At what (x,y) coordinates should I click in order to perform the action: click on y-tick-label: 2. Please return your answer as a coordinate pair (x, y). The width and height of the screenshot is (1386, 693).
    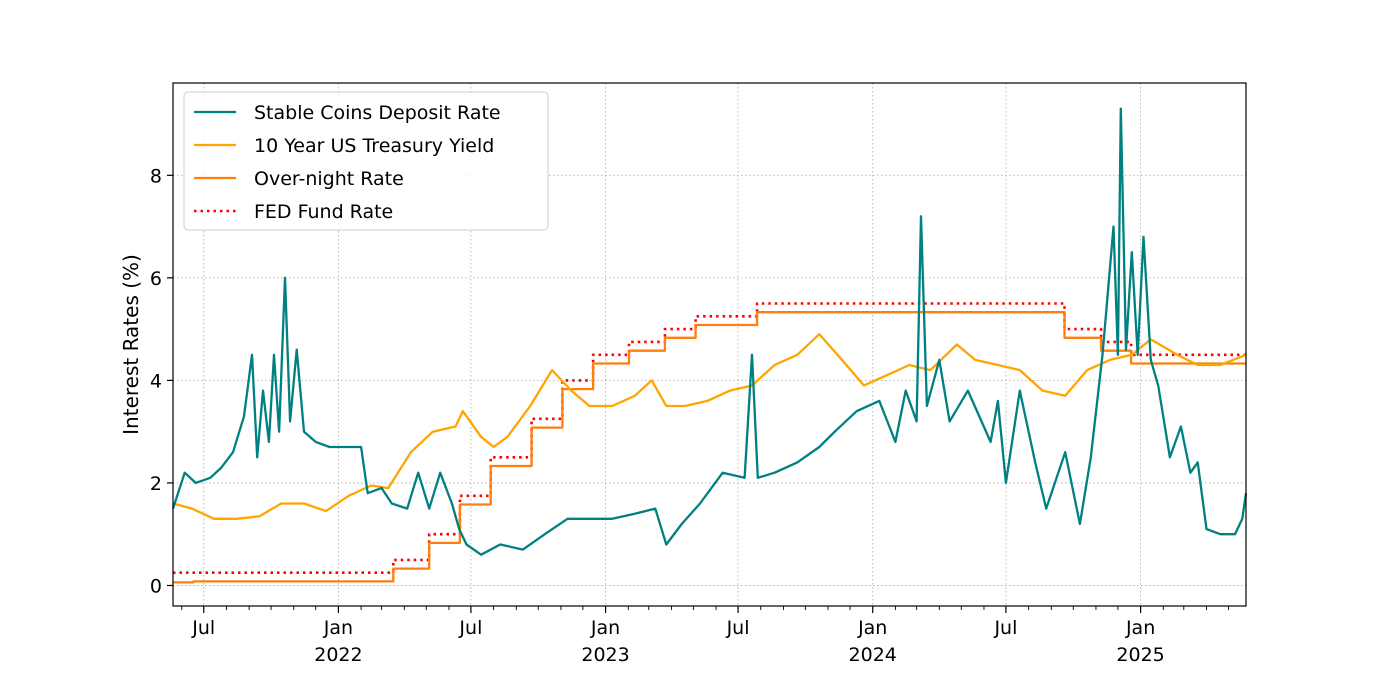
    Looking at the image, I should click on (156, 484).